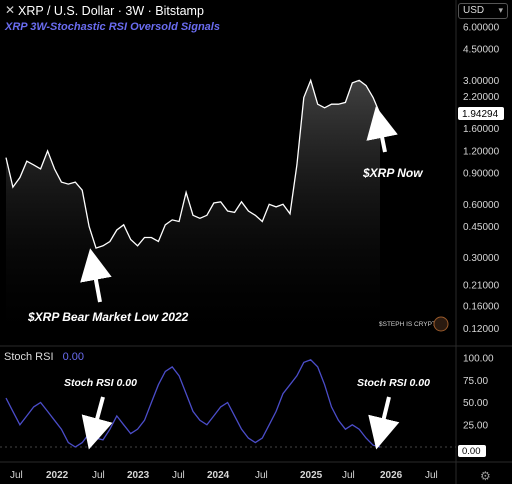  I want to click on stoch-rsi-legend-label: Stoch RSI, so click(29, 357).